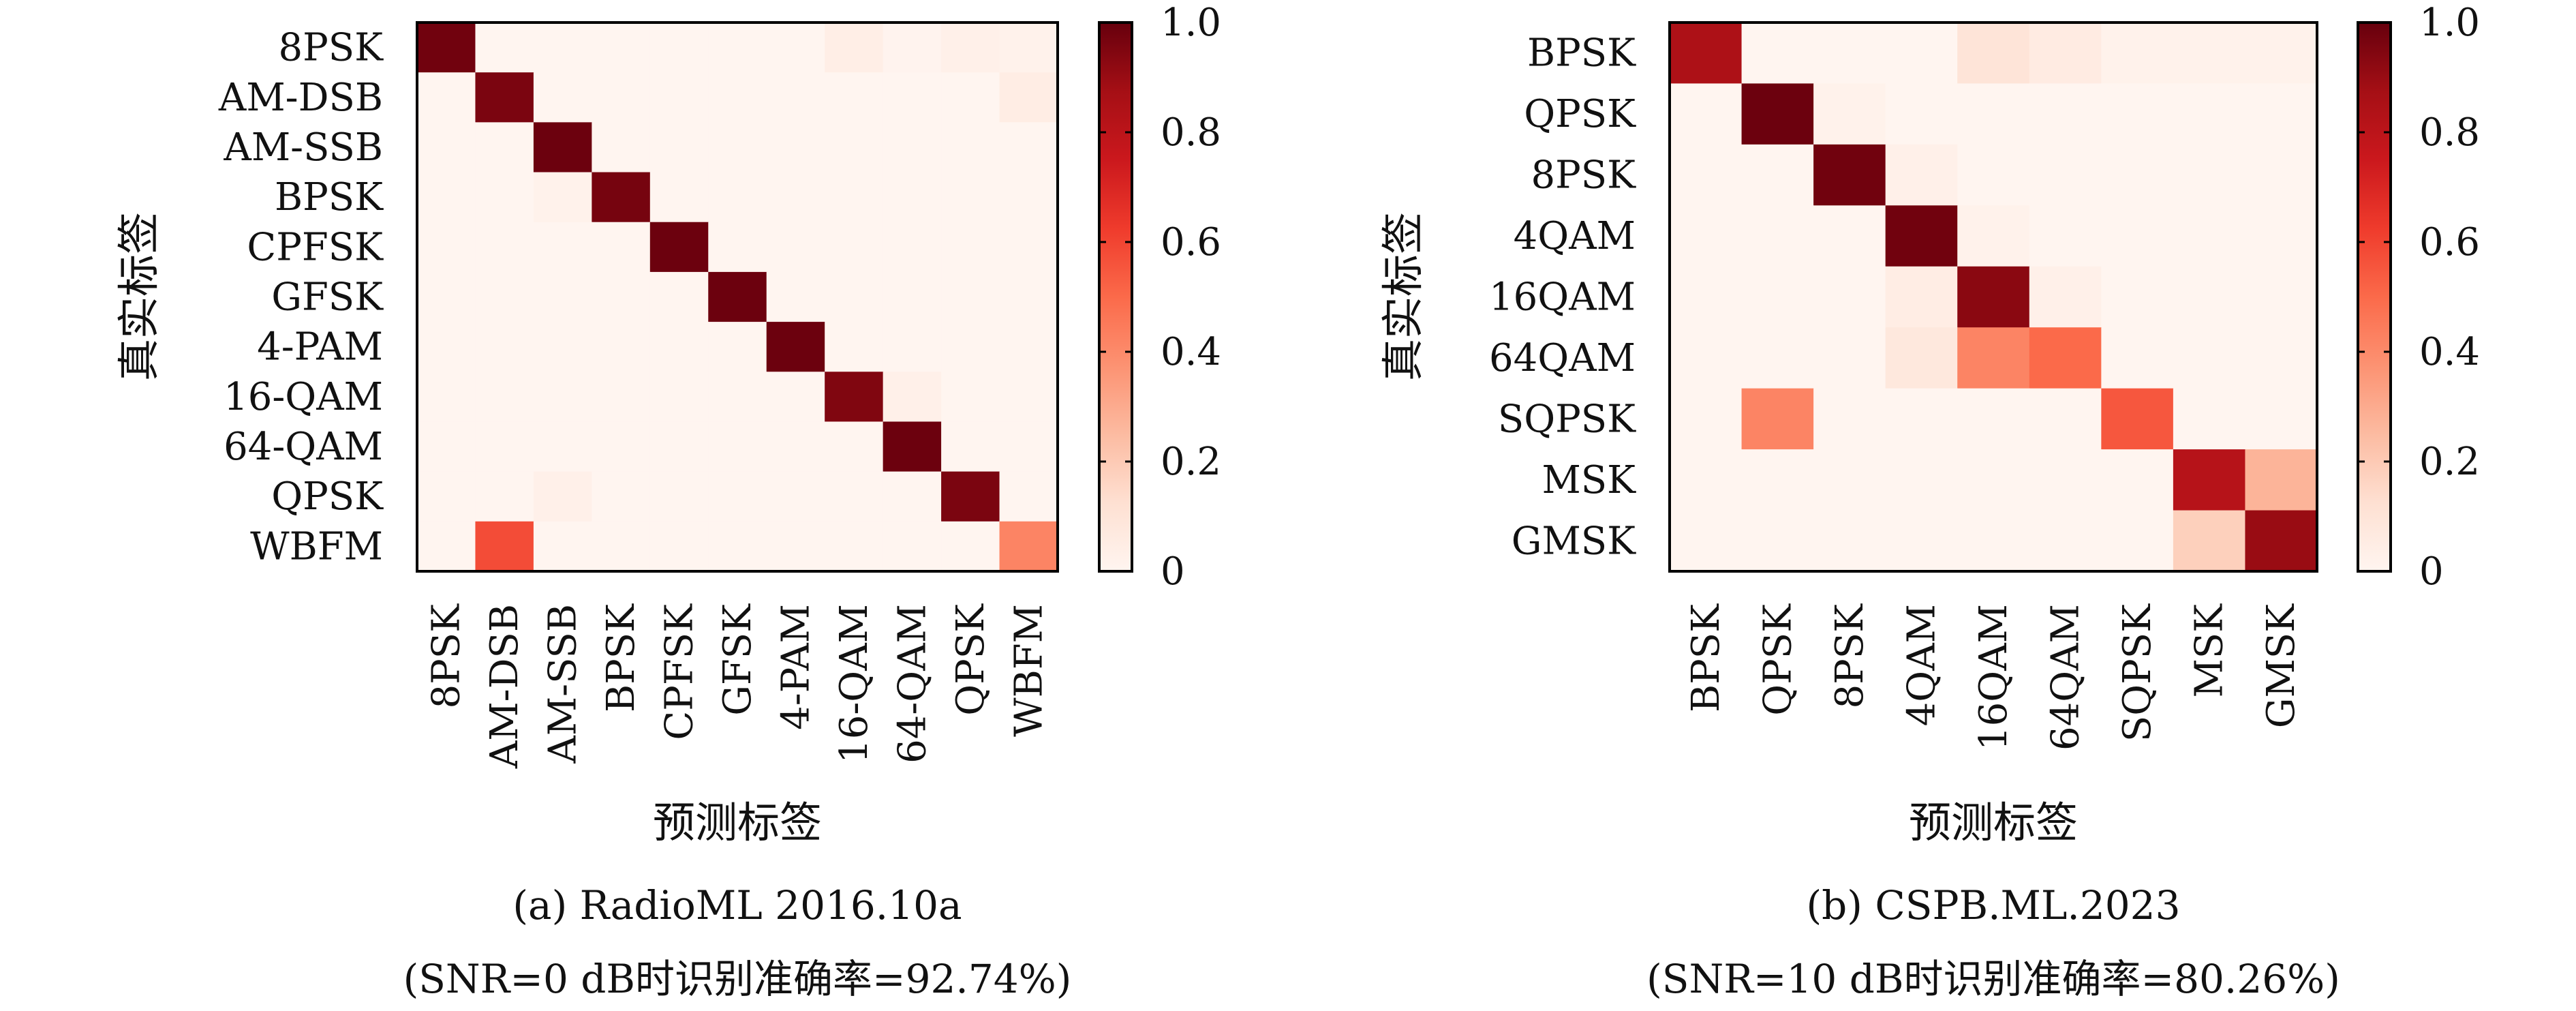  What do you see at coordinates (2449, 23) in the screenshot?
I see `colorbar-tick-label: 1.0` at bounding box center [2449, 23].